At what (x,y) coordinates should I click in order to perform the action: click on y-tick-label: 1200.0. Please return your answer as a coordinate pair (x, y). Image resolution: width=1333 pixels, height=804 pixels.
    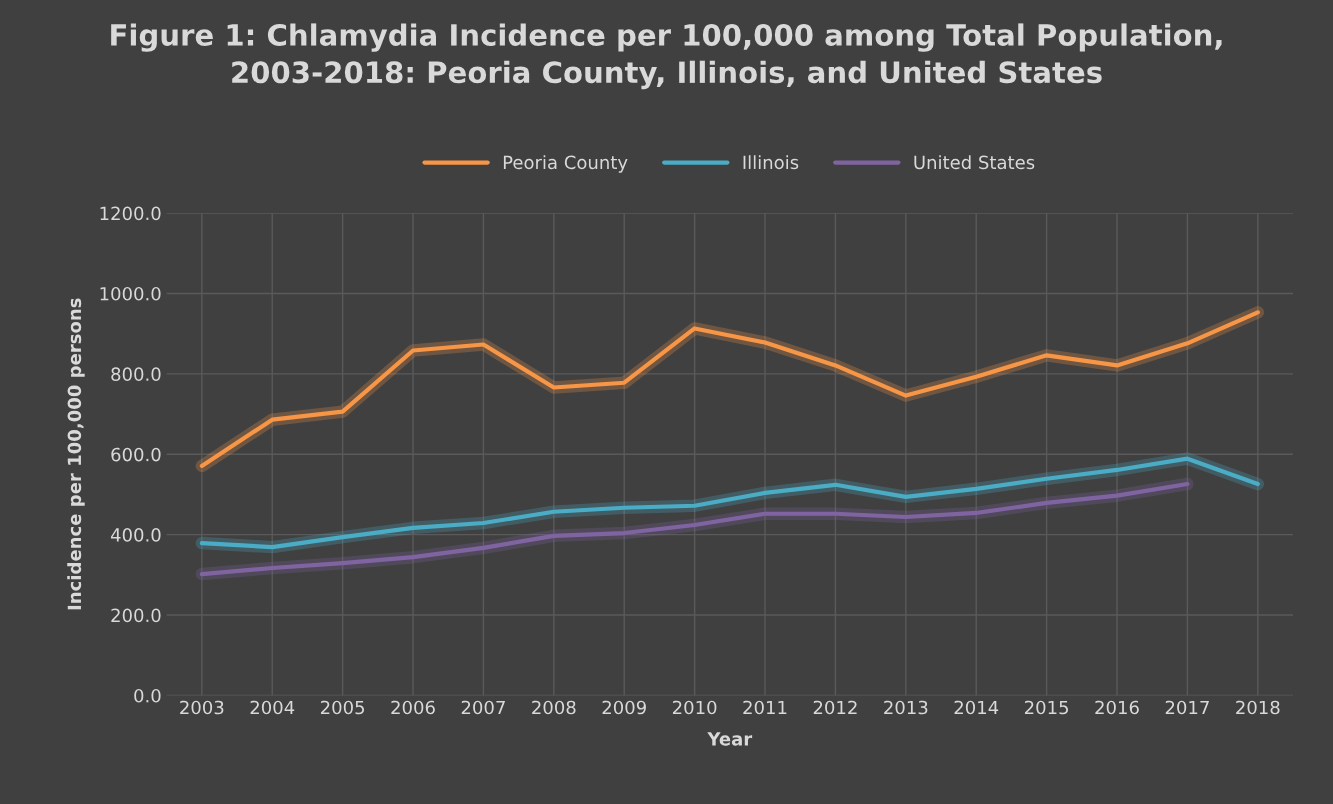
    Looking at the image, I should click on (130, 213).